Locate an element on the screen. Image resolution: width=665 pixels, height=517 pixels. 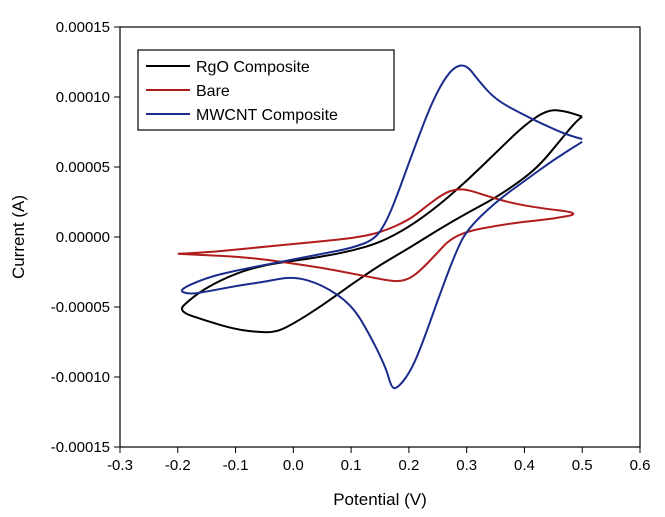
legend-label: MWCNT Composite is located at coordinates (267, 115).